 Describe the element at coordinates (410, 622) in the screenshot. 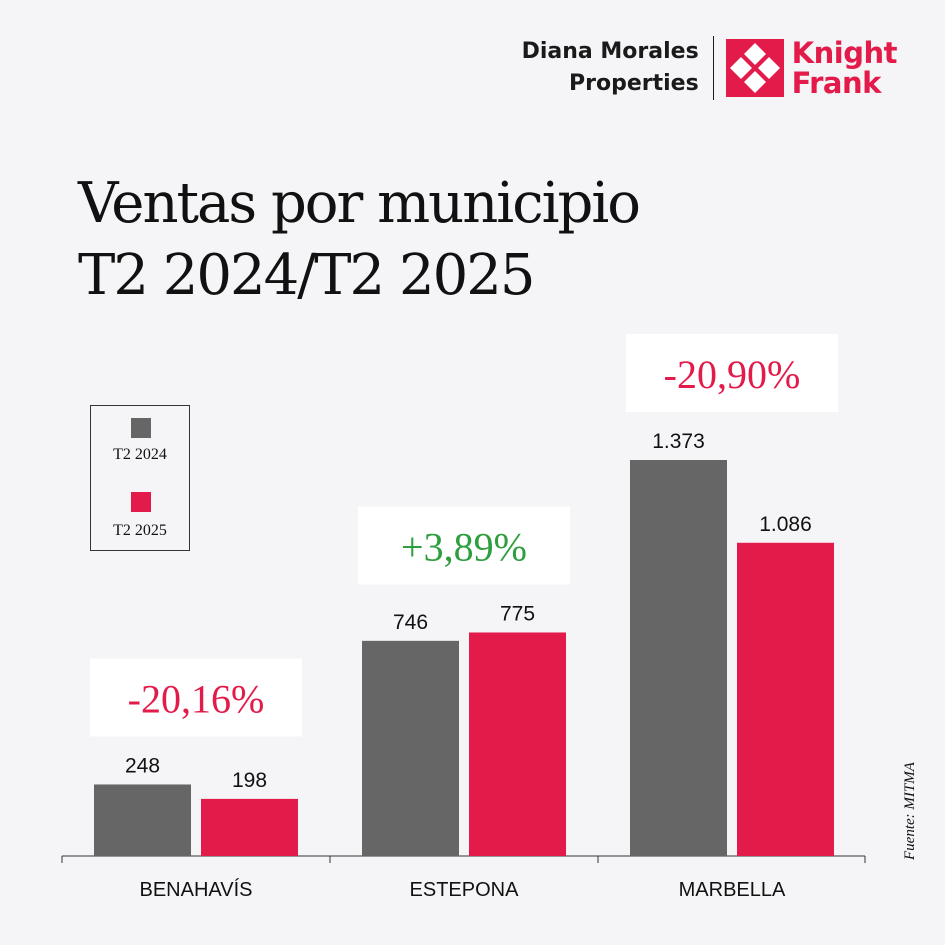

I see `data-label: 746` at that location.